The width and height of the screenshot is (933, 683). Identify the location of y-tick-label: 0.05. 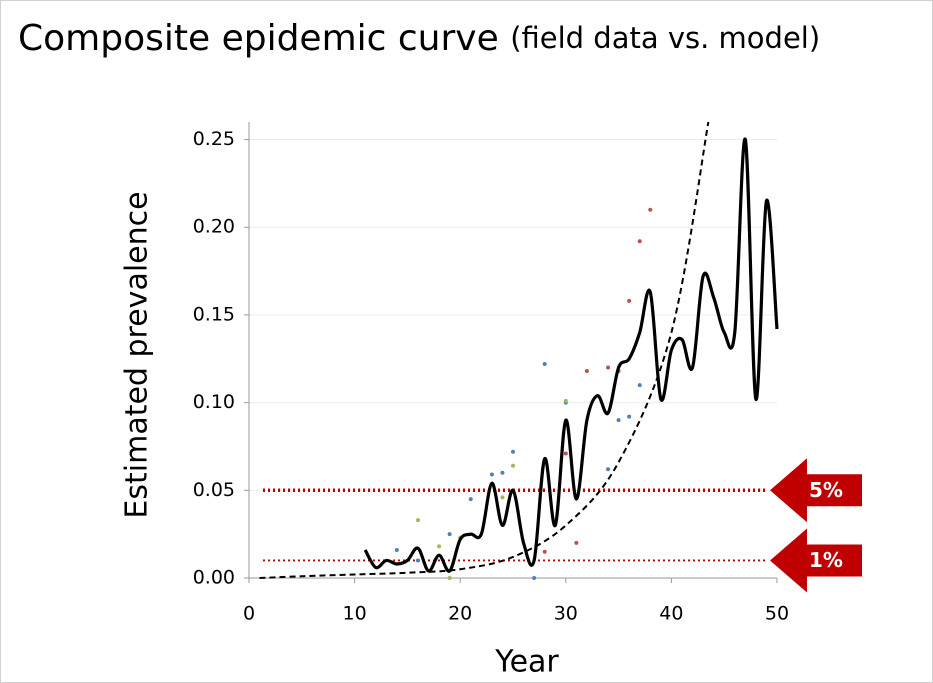
(214, 490).